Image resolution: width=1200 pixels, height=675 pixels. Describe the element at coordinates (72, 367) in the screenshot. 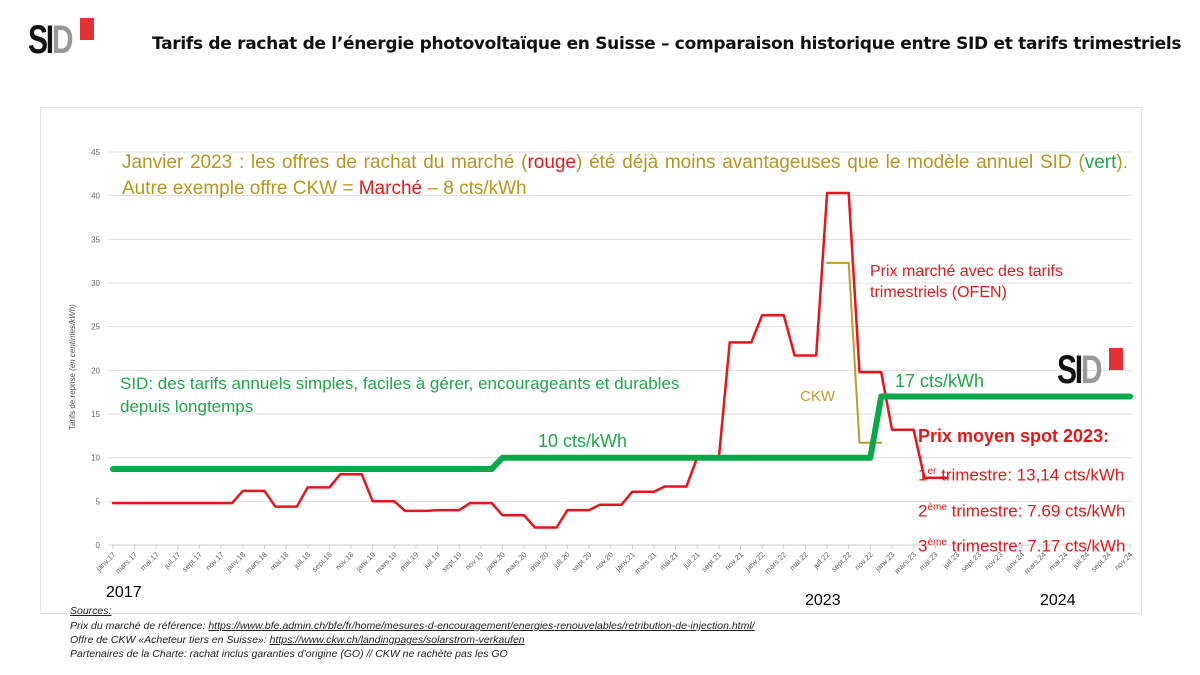

I see `y-axis-label: Tarifs de reprise (en centimes/kWh)` at that location.